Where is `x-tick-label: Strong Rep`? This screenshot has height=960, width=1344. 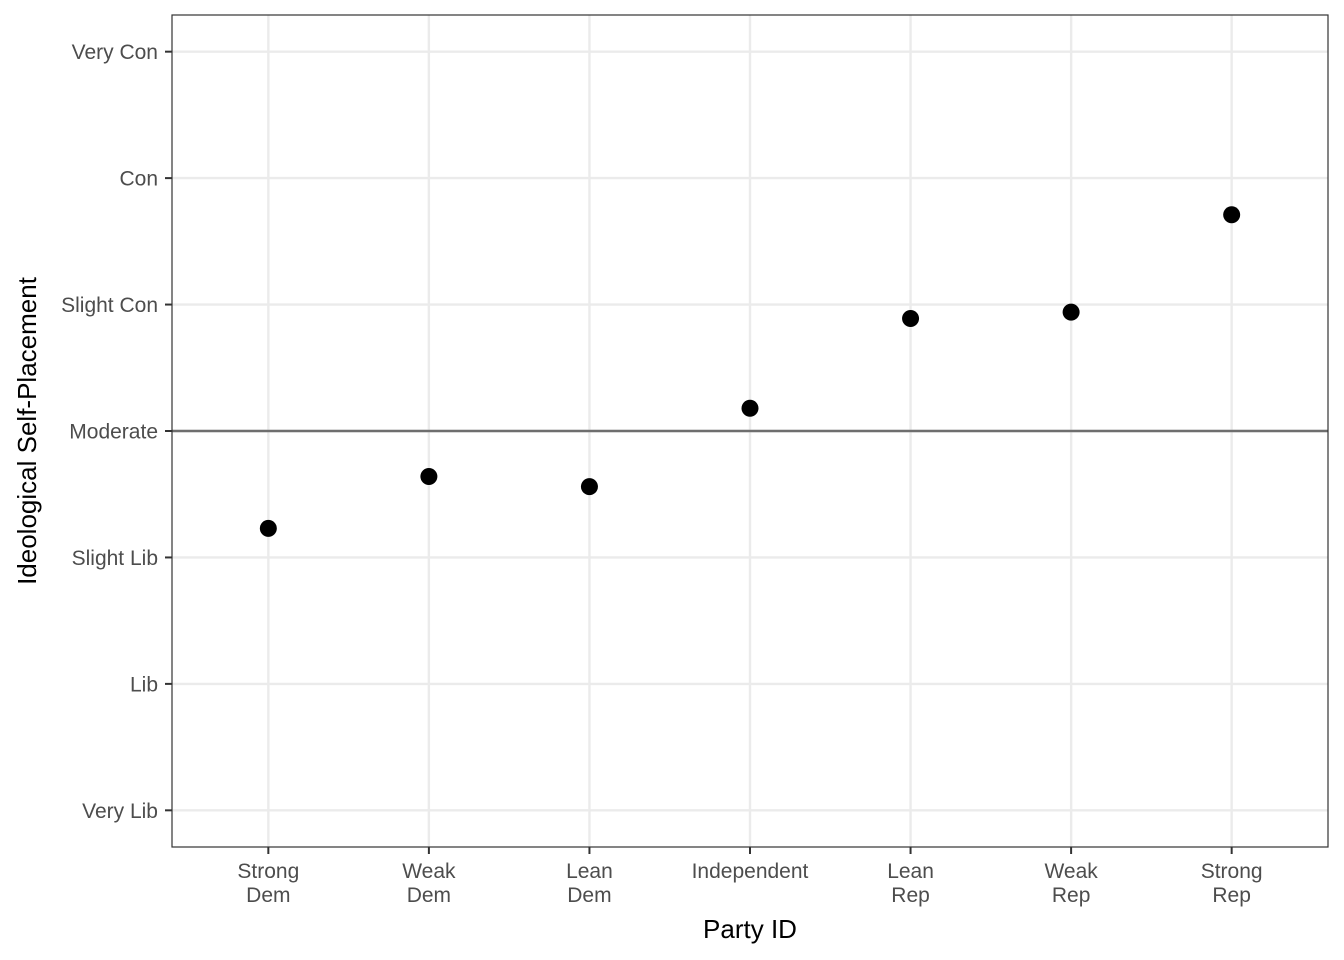
x-tick-label: Strong Rep is located at coordinates (1232, 883).